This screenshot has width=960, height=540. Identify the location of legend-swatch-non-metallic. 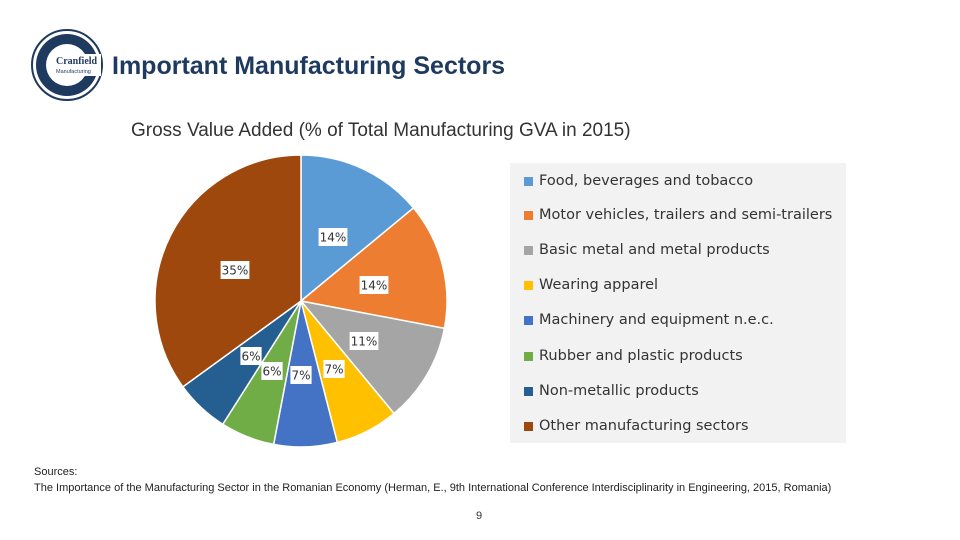
(528, 391).